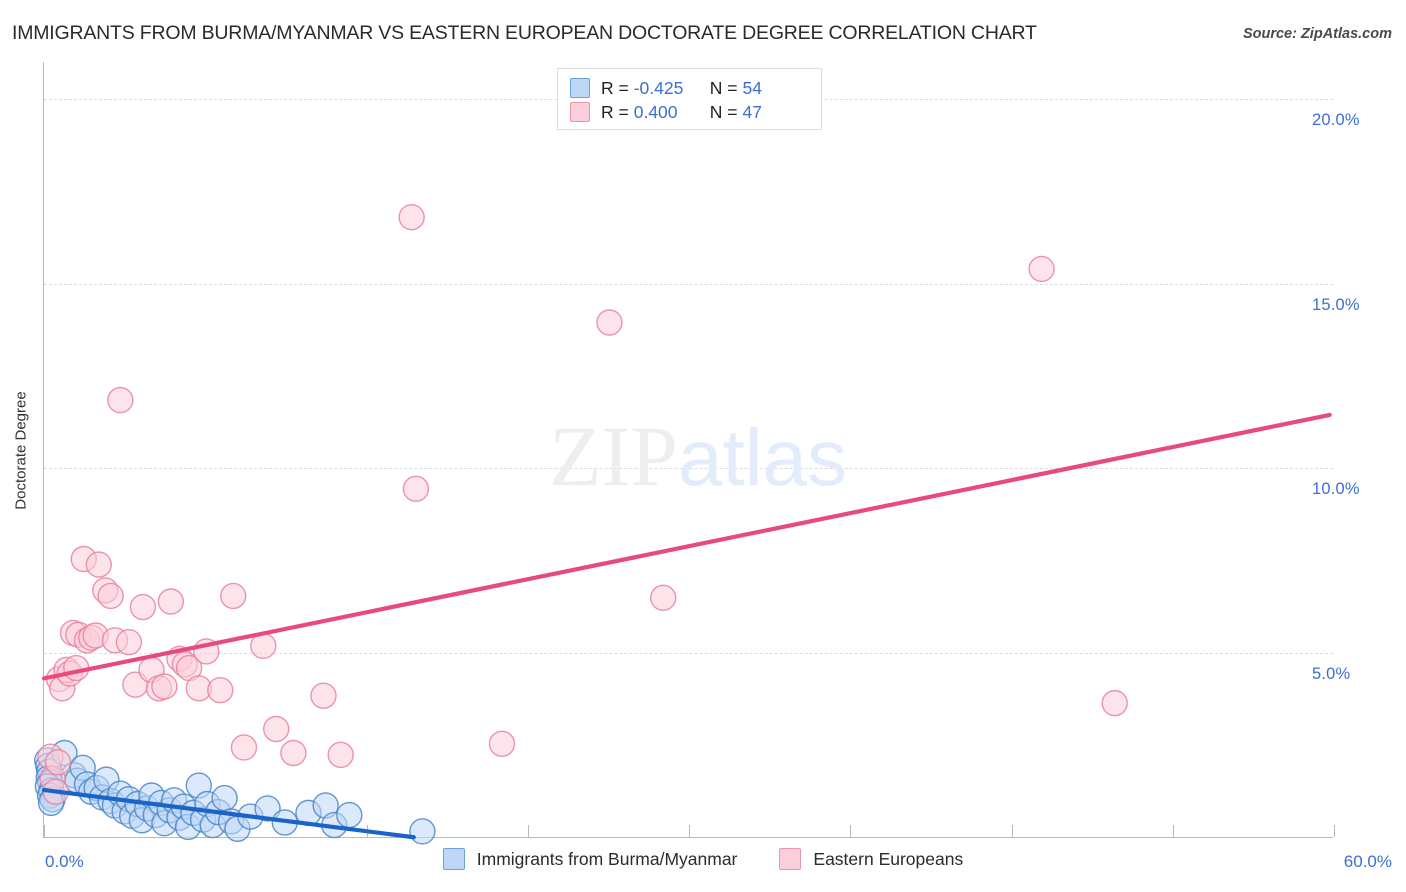  What do you see at coordinates (752, 87) in the screenshot?
I see `stat-n-value: 54` at bounding box center [752, 87].